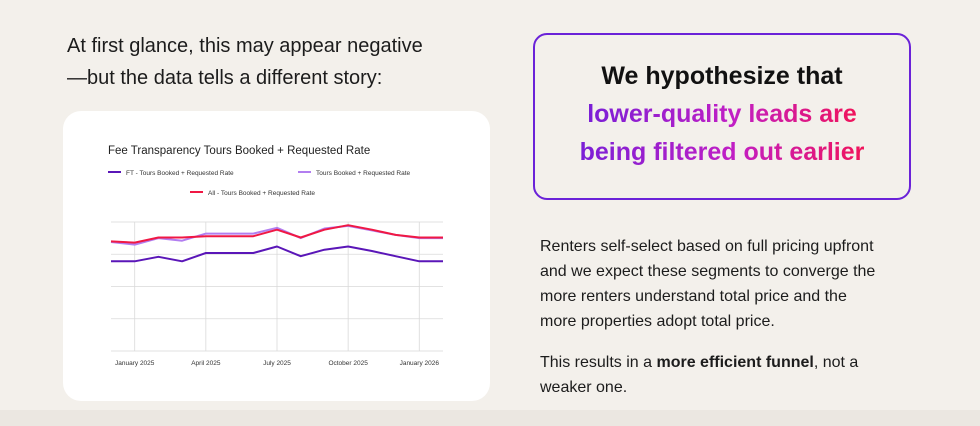 Image resolution: width=980 pixels, height=426 pixels. Describe the element at coordinates (135, 363) in the screenshot. I see `x-tick-label: January 2025` at that location.